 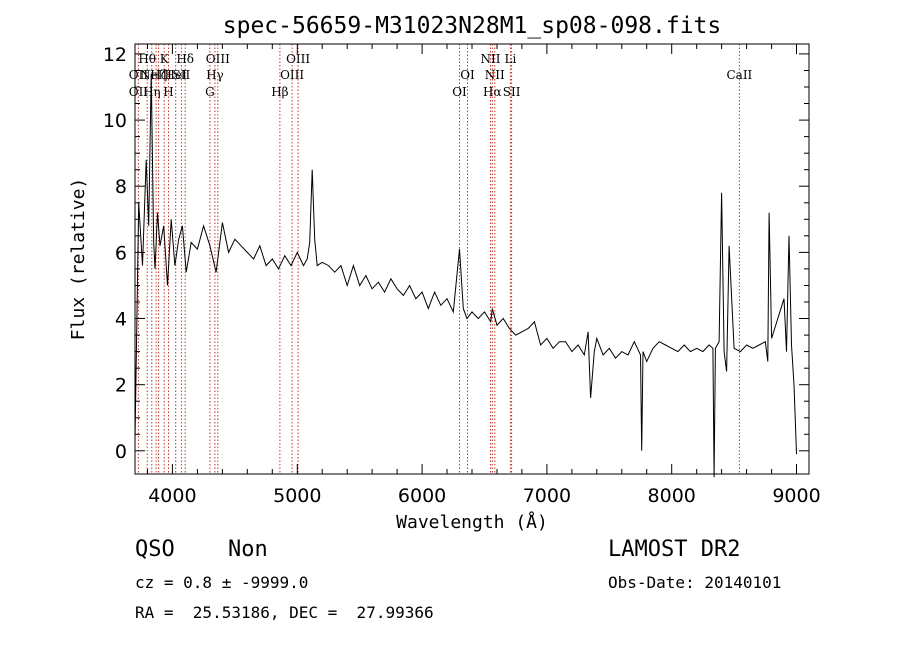 What do you see at coordinates (121, 320) in the screenshot?
I see `y-tick-label: 4` at bounding box center [121, 320].